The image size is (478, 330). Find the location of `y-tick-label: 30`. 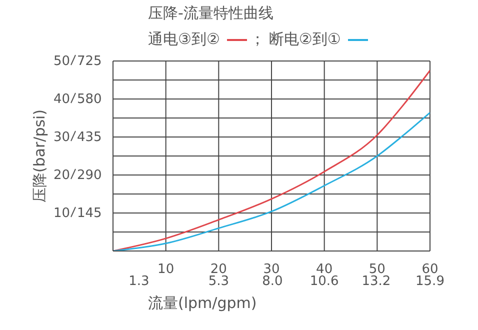

y-tick-label: 30 is located at coordinates (61, 137).